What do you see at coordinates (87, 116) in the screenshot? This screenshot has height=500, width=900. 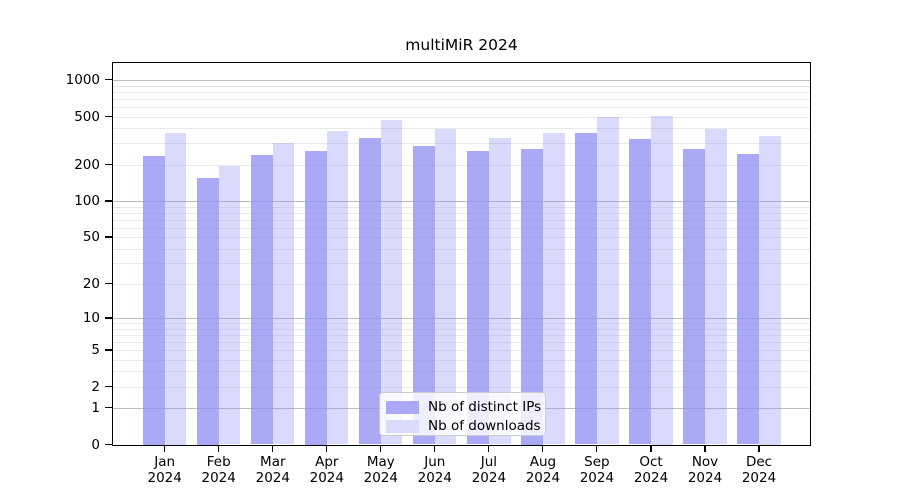 I see `y-tick-label-500: 500` at bounding box center [87, 116].